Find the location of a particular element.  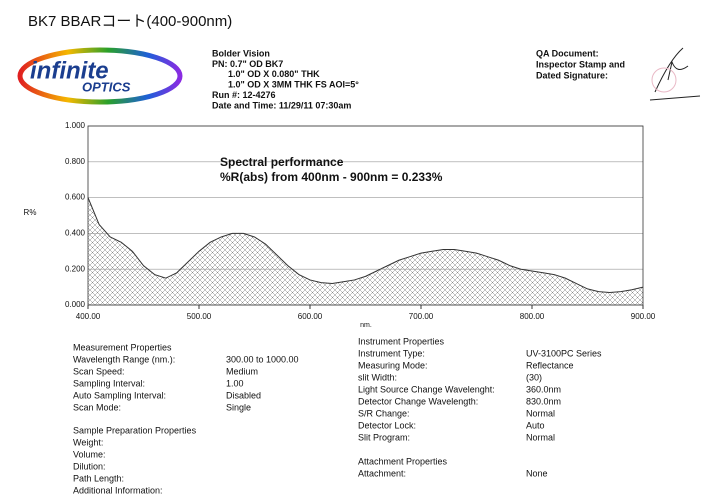

header-line: Run #: 12-4276 is located at coordinates (244, 95).